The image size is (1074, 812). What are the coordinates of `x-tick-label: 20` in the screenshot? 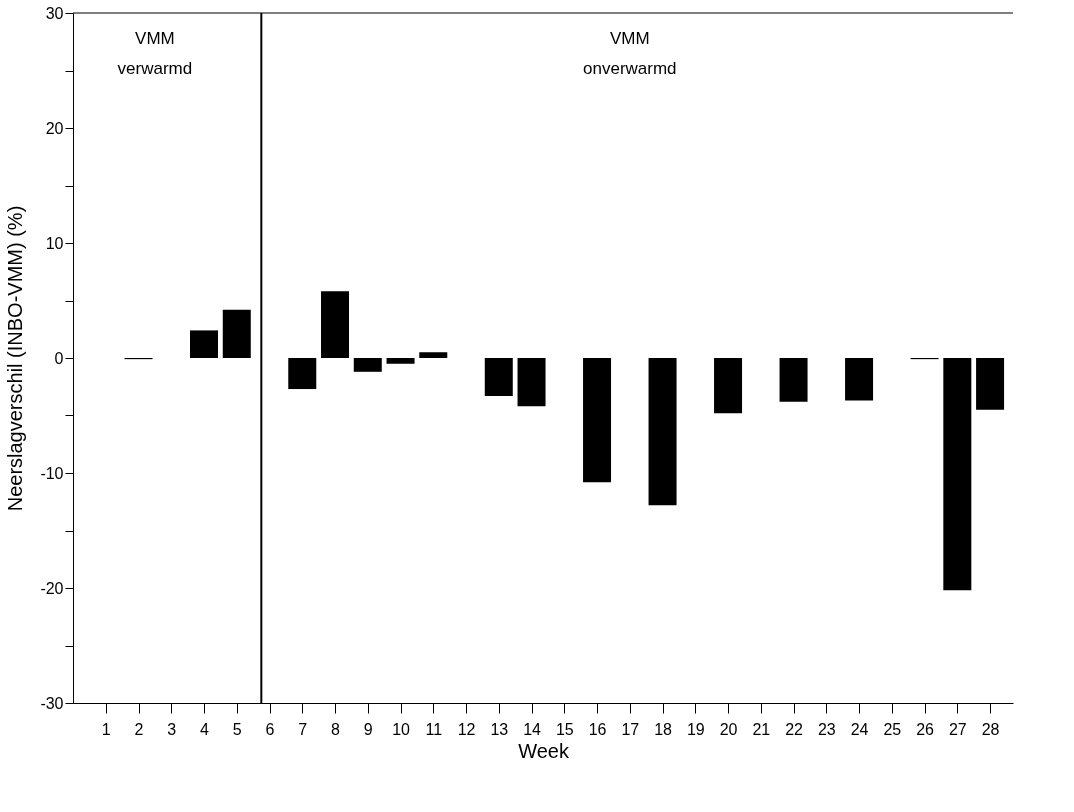 It's located at (728, 729).